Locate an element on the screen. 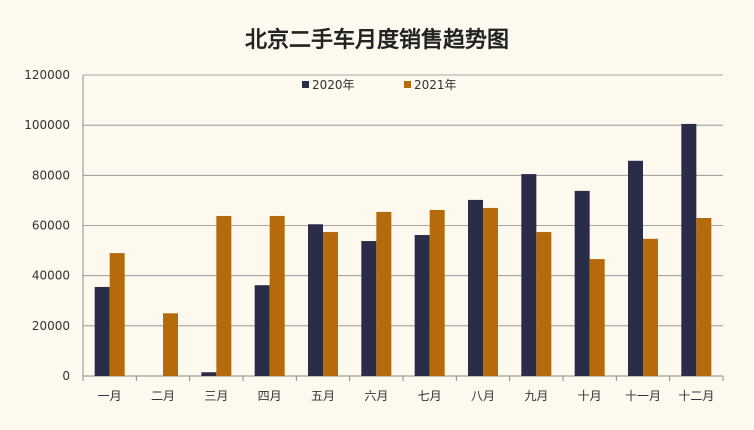 Image resolution: width=754 pixels, height=430 pixels. y-tick-label: 100000 is located at coordinates (47, 125).